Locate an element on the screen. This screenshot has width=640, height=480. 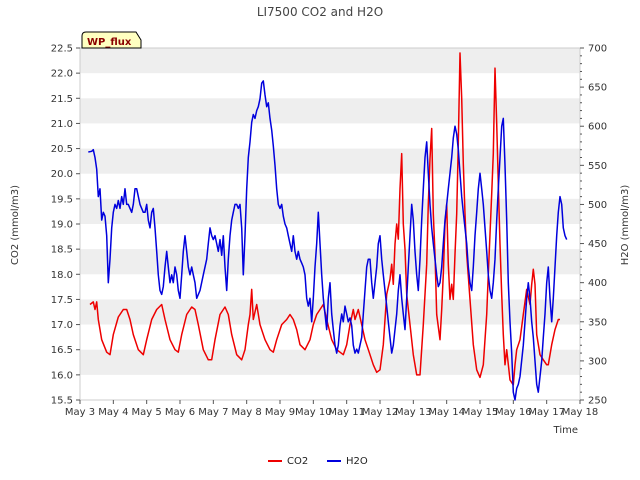
y-left-tick-label: 19.5 is located at coordinates (62, 199).